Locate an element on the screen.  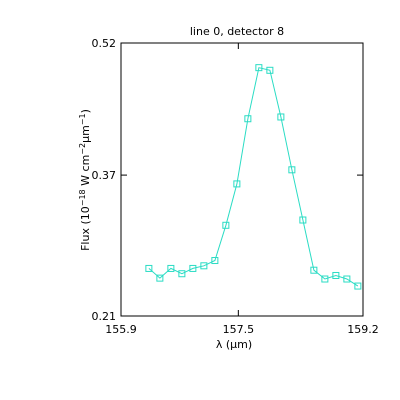
x-tick-label: 159.2 is located at coordinates (363, 329).